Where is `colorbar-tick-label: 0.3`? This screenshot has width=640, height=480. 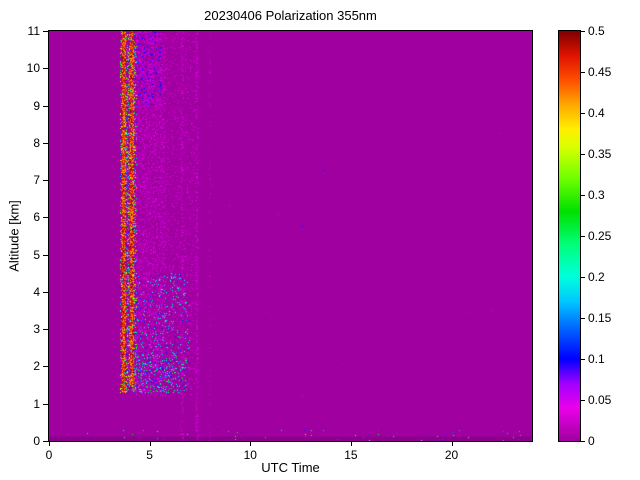
colorbar-tick-label: 0.3 is located at coordinates (596, 195).